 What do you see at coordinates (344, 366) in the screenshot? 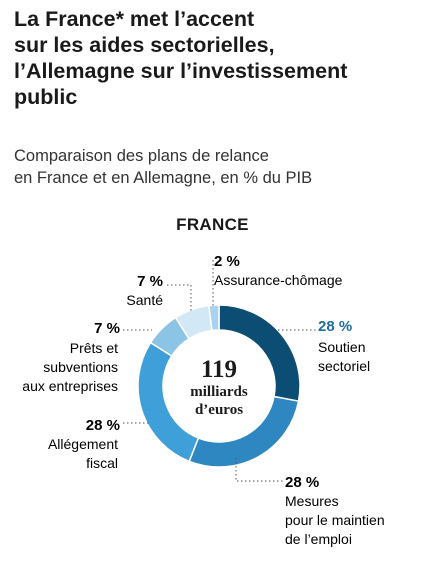
I see `slice-category-label: sectoriel` at bounding box center [344, 366].